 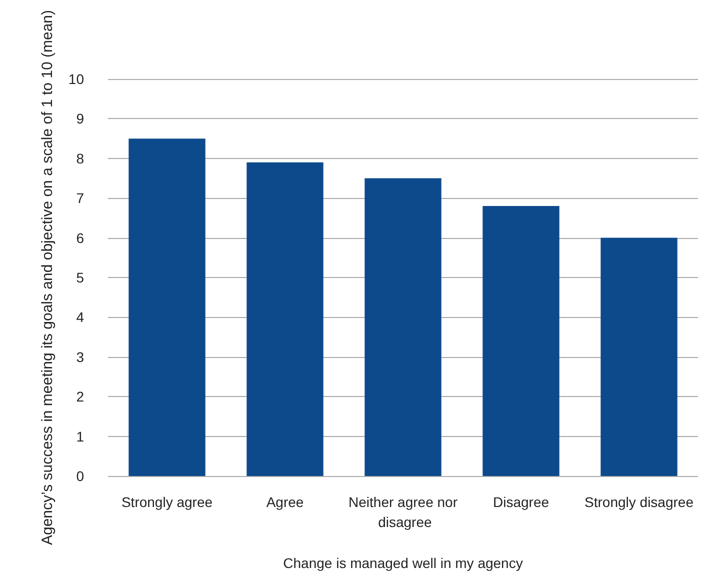 I want to click on y-tick-label: 0, so click(x=80, y=476).